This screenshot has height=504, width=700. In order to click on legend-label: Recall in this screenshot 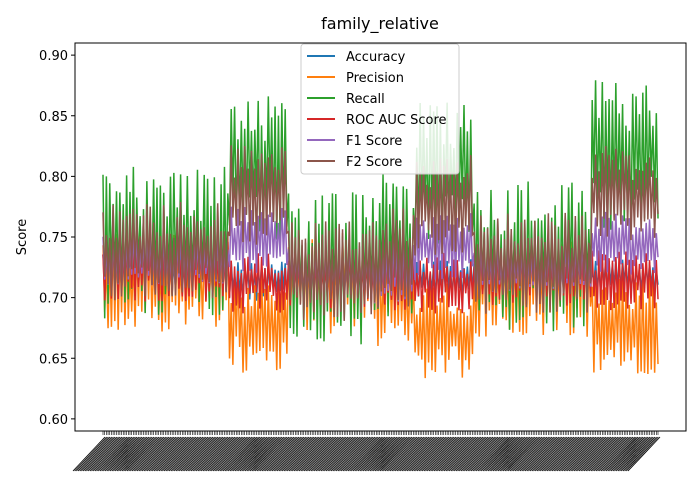, I will do `click(365, 99)`.